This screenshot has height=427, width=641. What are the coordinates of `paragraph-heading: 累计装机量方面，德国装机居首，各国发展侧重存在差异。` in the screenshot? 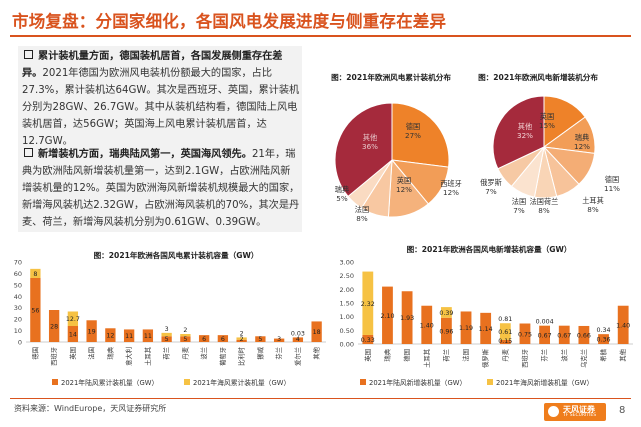 It's located at (152, 65).